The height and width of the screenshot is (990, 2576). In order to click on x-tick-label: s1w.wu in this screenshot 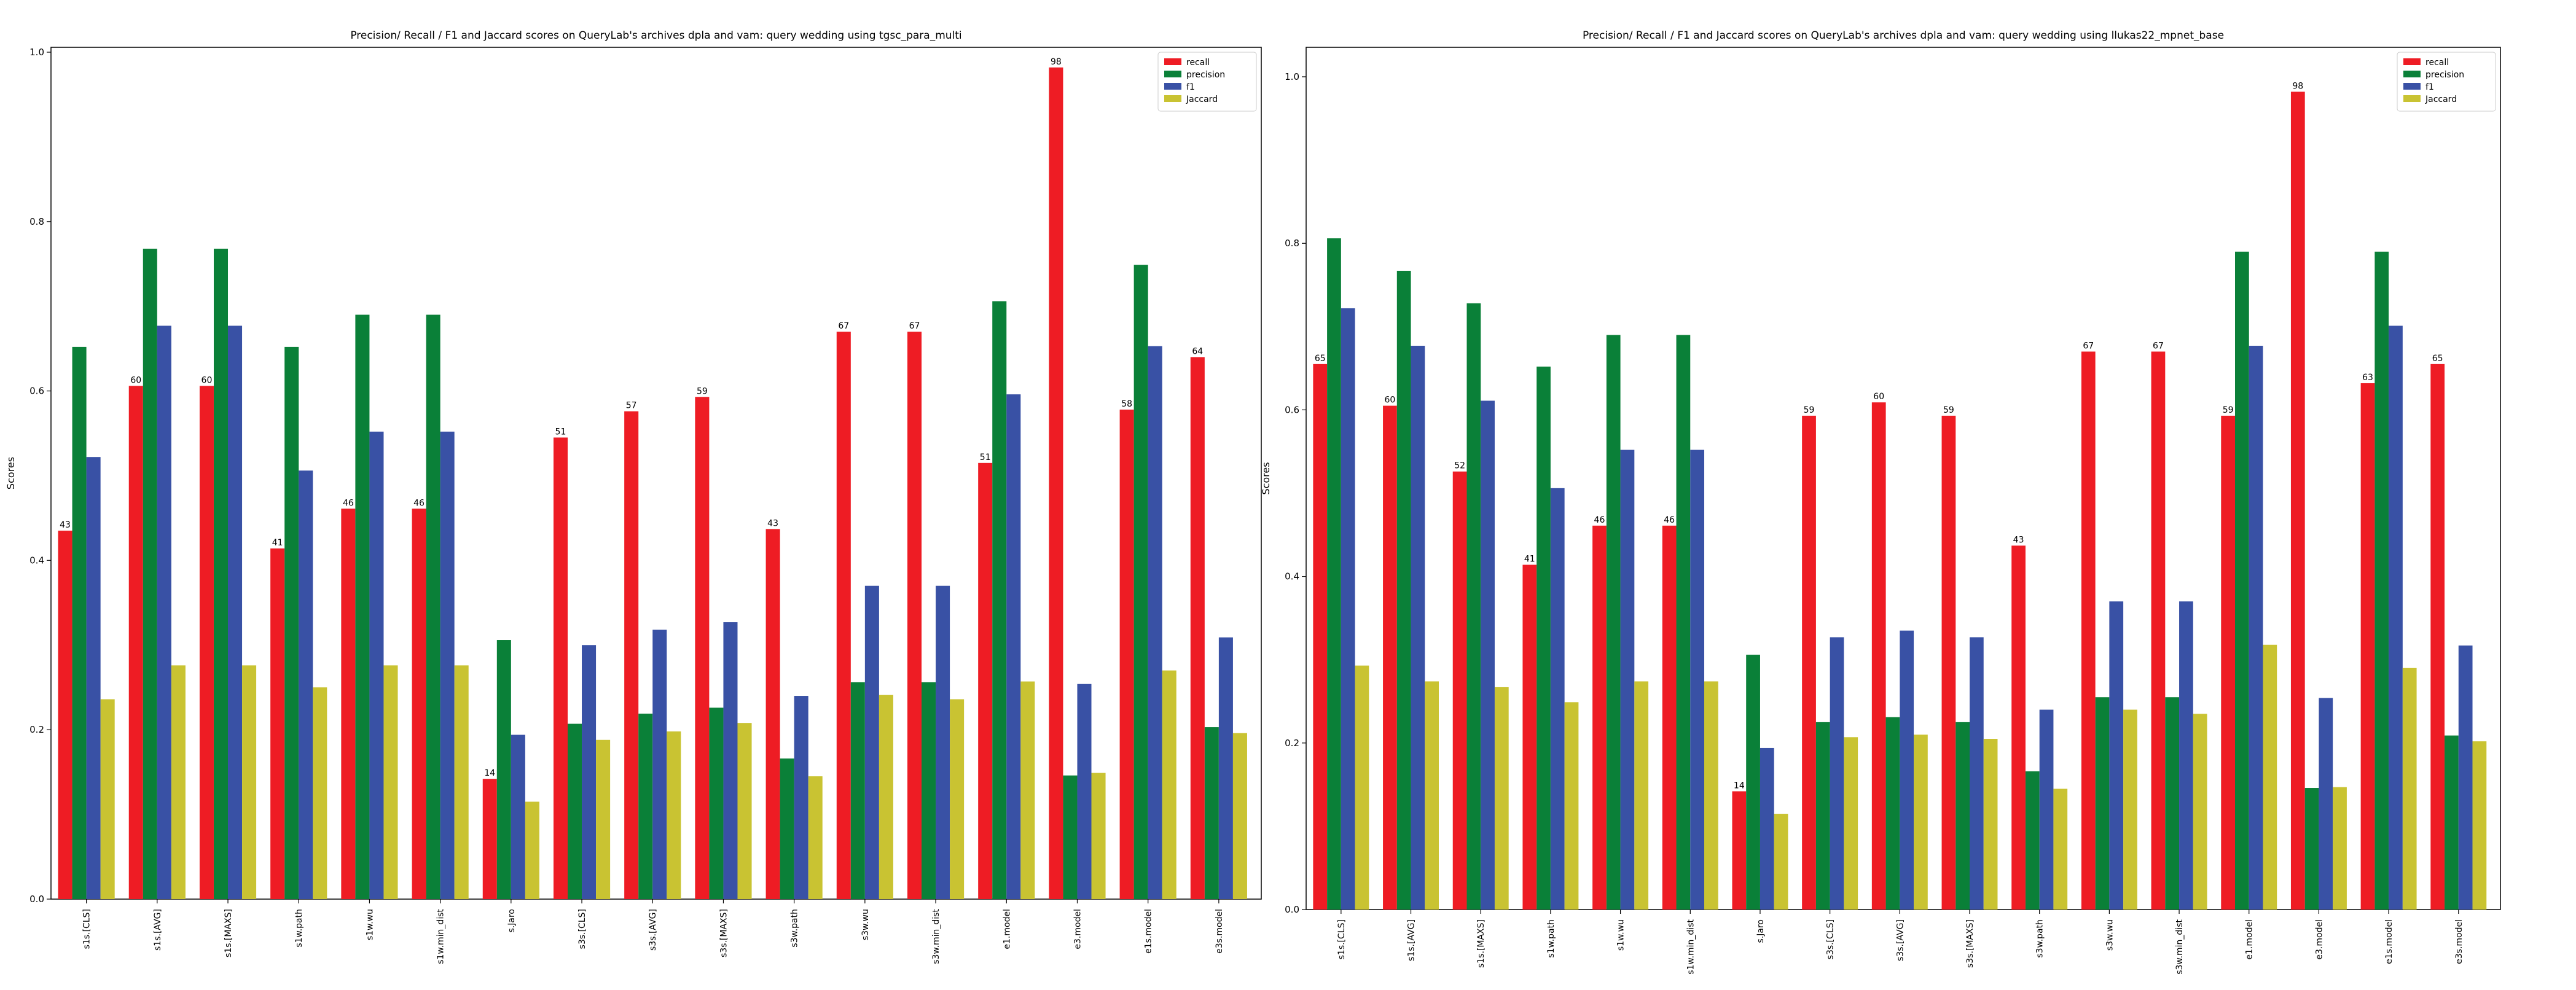, I will do `click(1621, 935)`.